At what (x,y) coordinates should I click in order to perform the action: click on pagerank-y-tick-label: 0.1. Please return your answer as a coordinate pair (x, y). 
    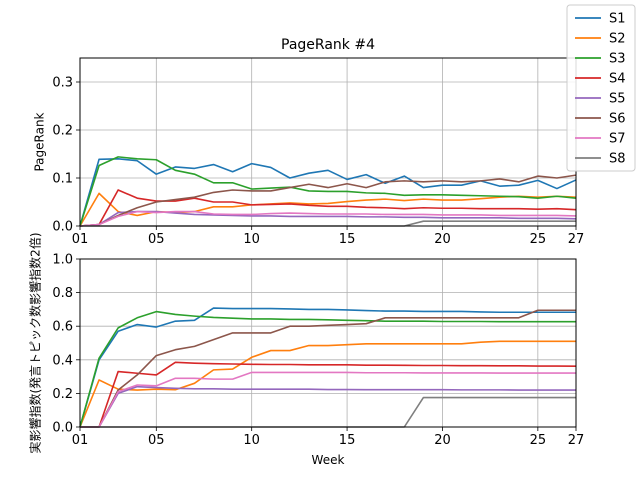
    Looking at the image, I should click on (62, 179).